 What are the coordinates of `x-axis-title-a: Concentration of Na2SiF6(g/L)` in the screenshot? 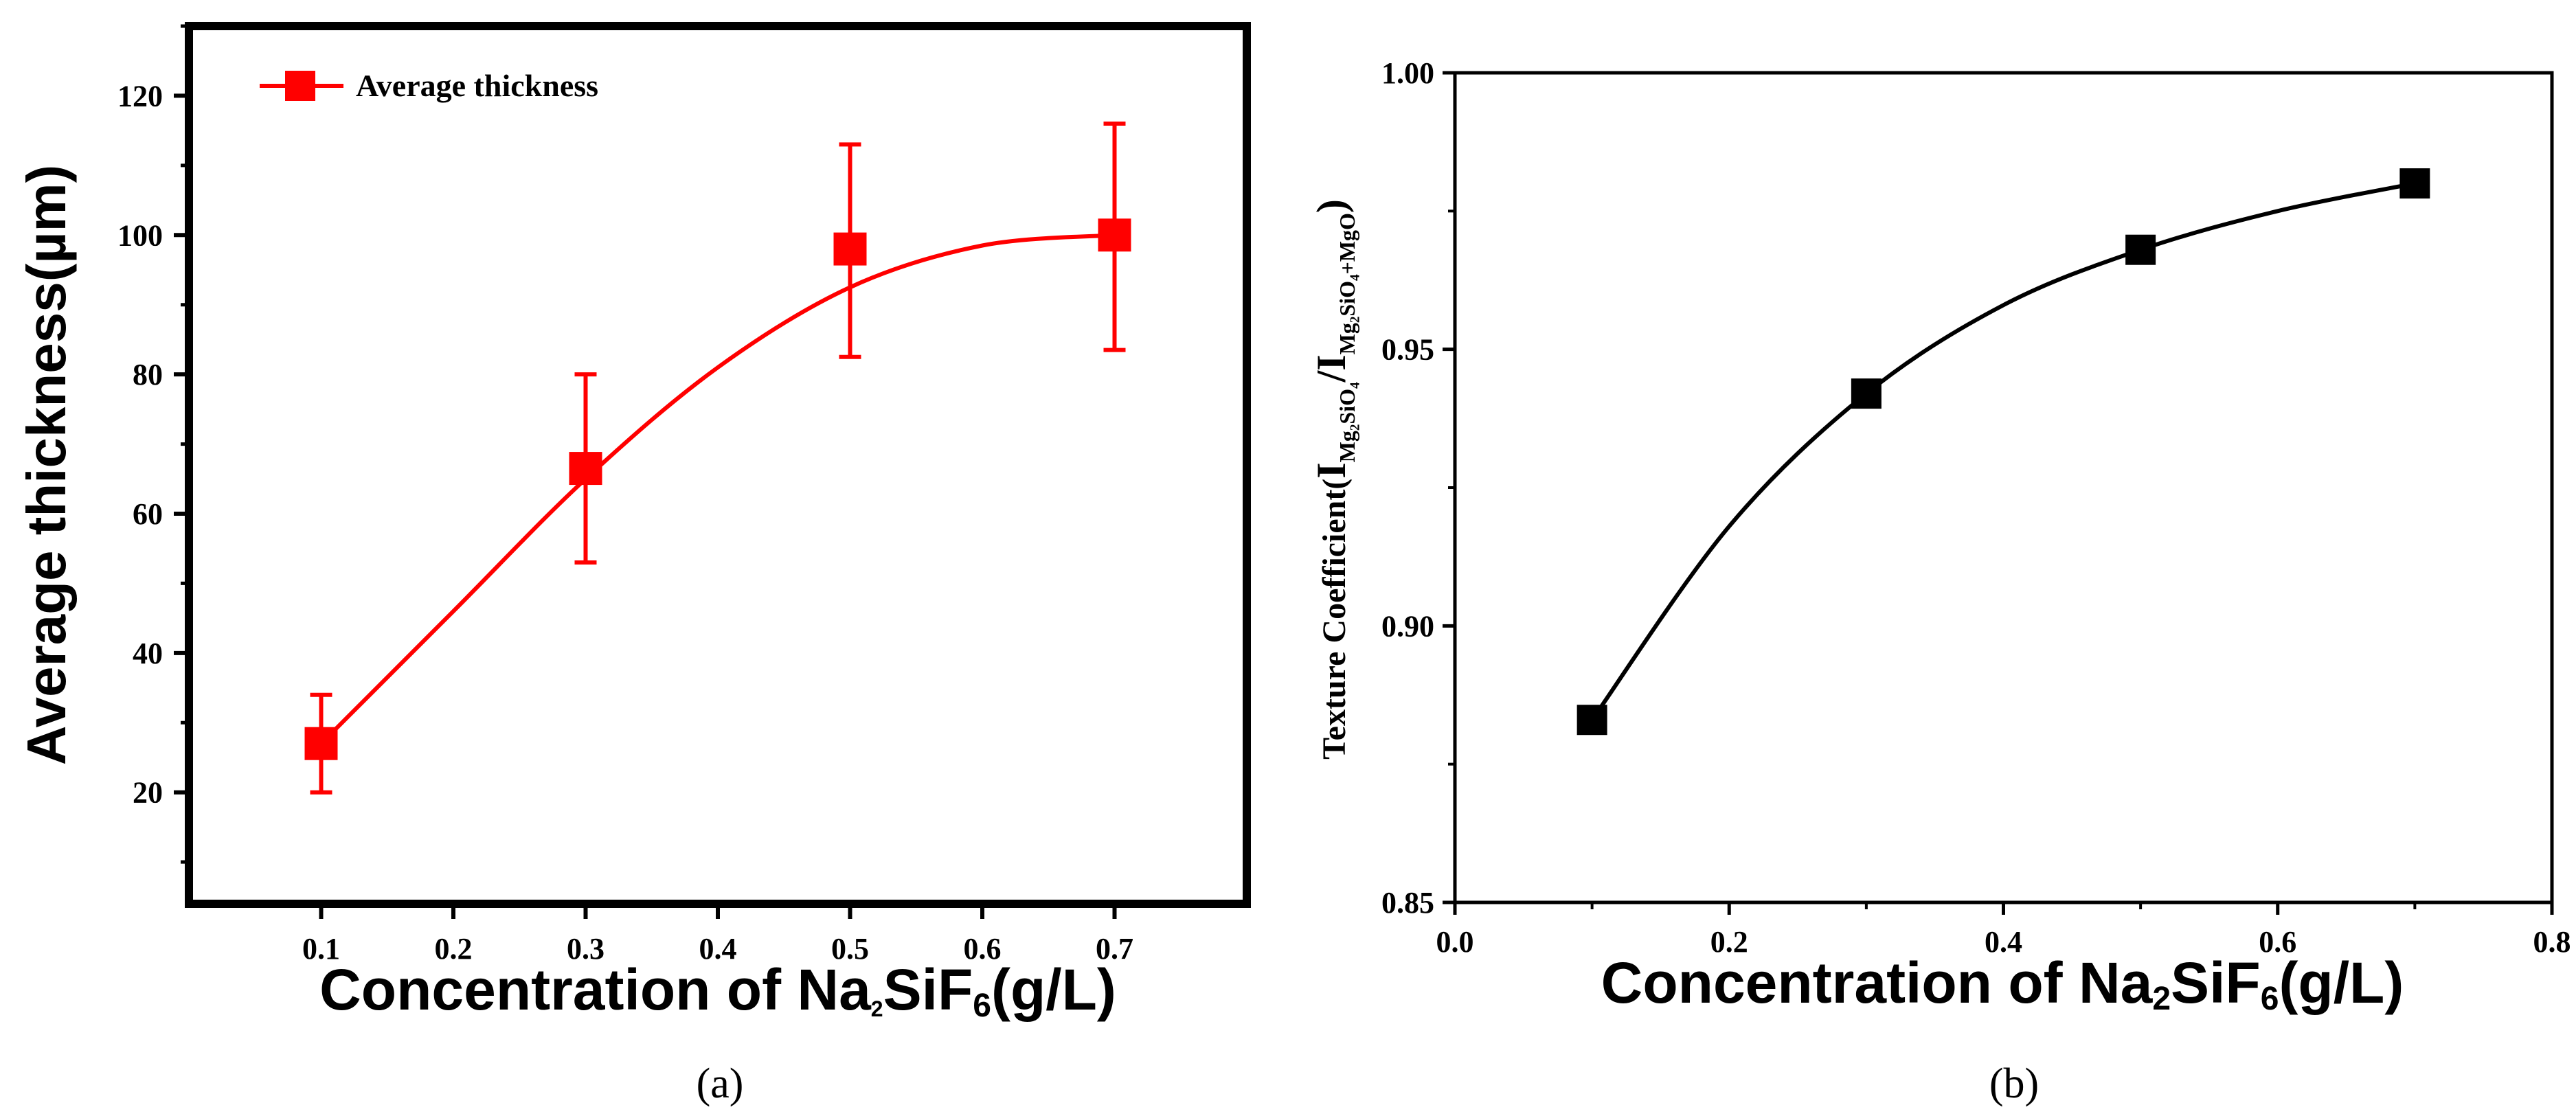 It's located at (717, 990).